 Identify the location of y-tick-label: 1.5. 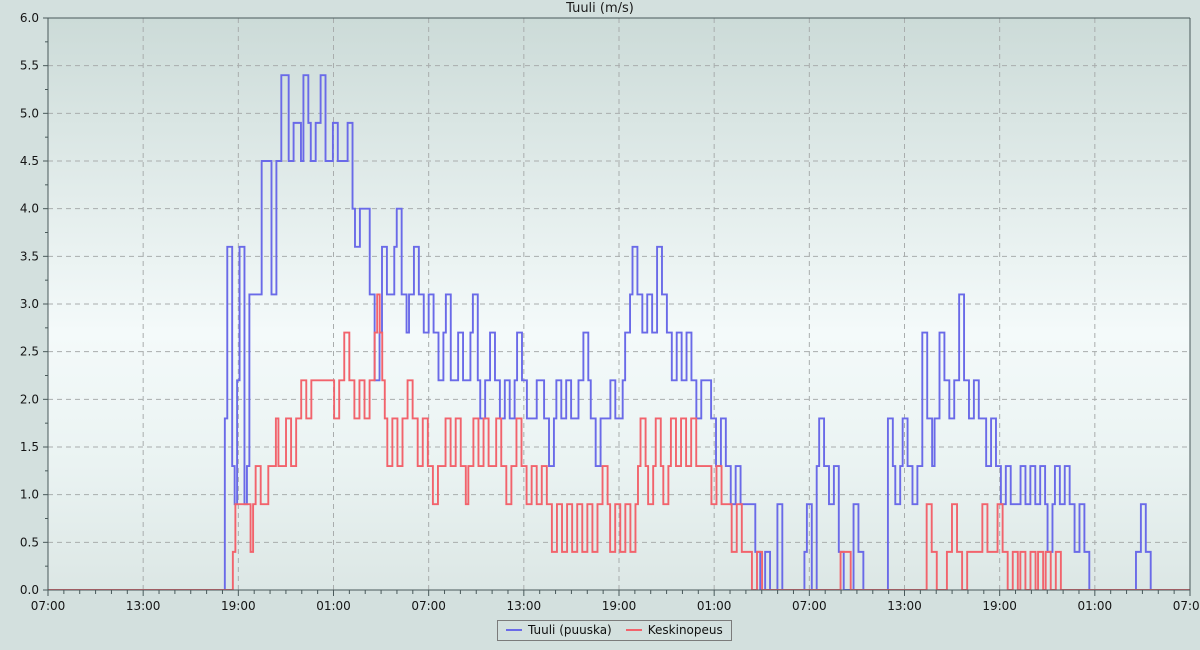
(29, 447).